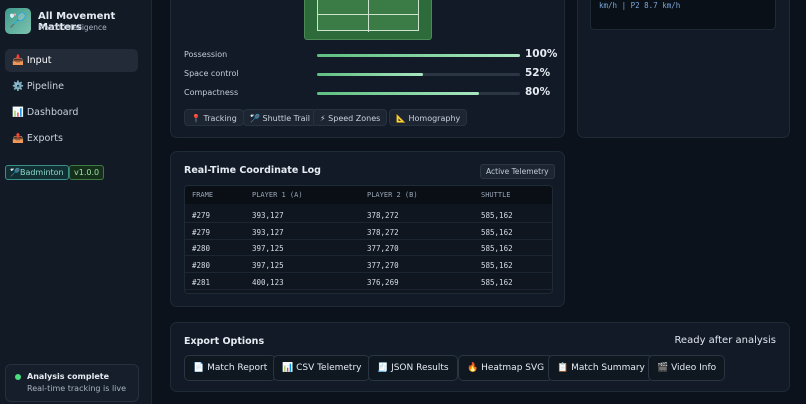 This screenshot has height=404, width=806. Describe the element at coordinates (268, 282) in the screenshot. I see `table-cell: 400,123` at that location.